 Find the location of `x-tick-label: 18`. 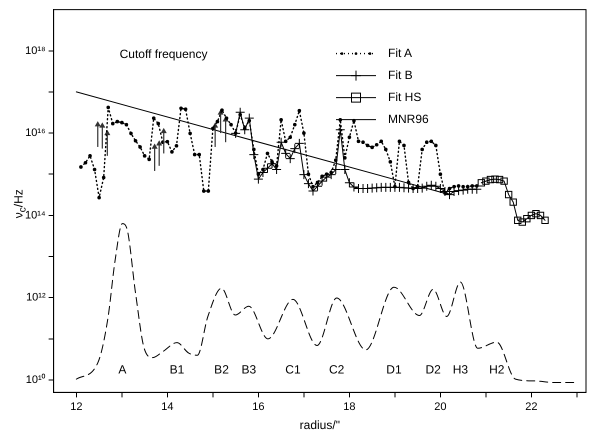

x-tick-label: 18 is located at coordinates (349, 407).